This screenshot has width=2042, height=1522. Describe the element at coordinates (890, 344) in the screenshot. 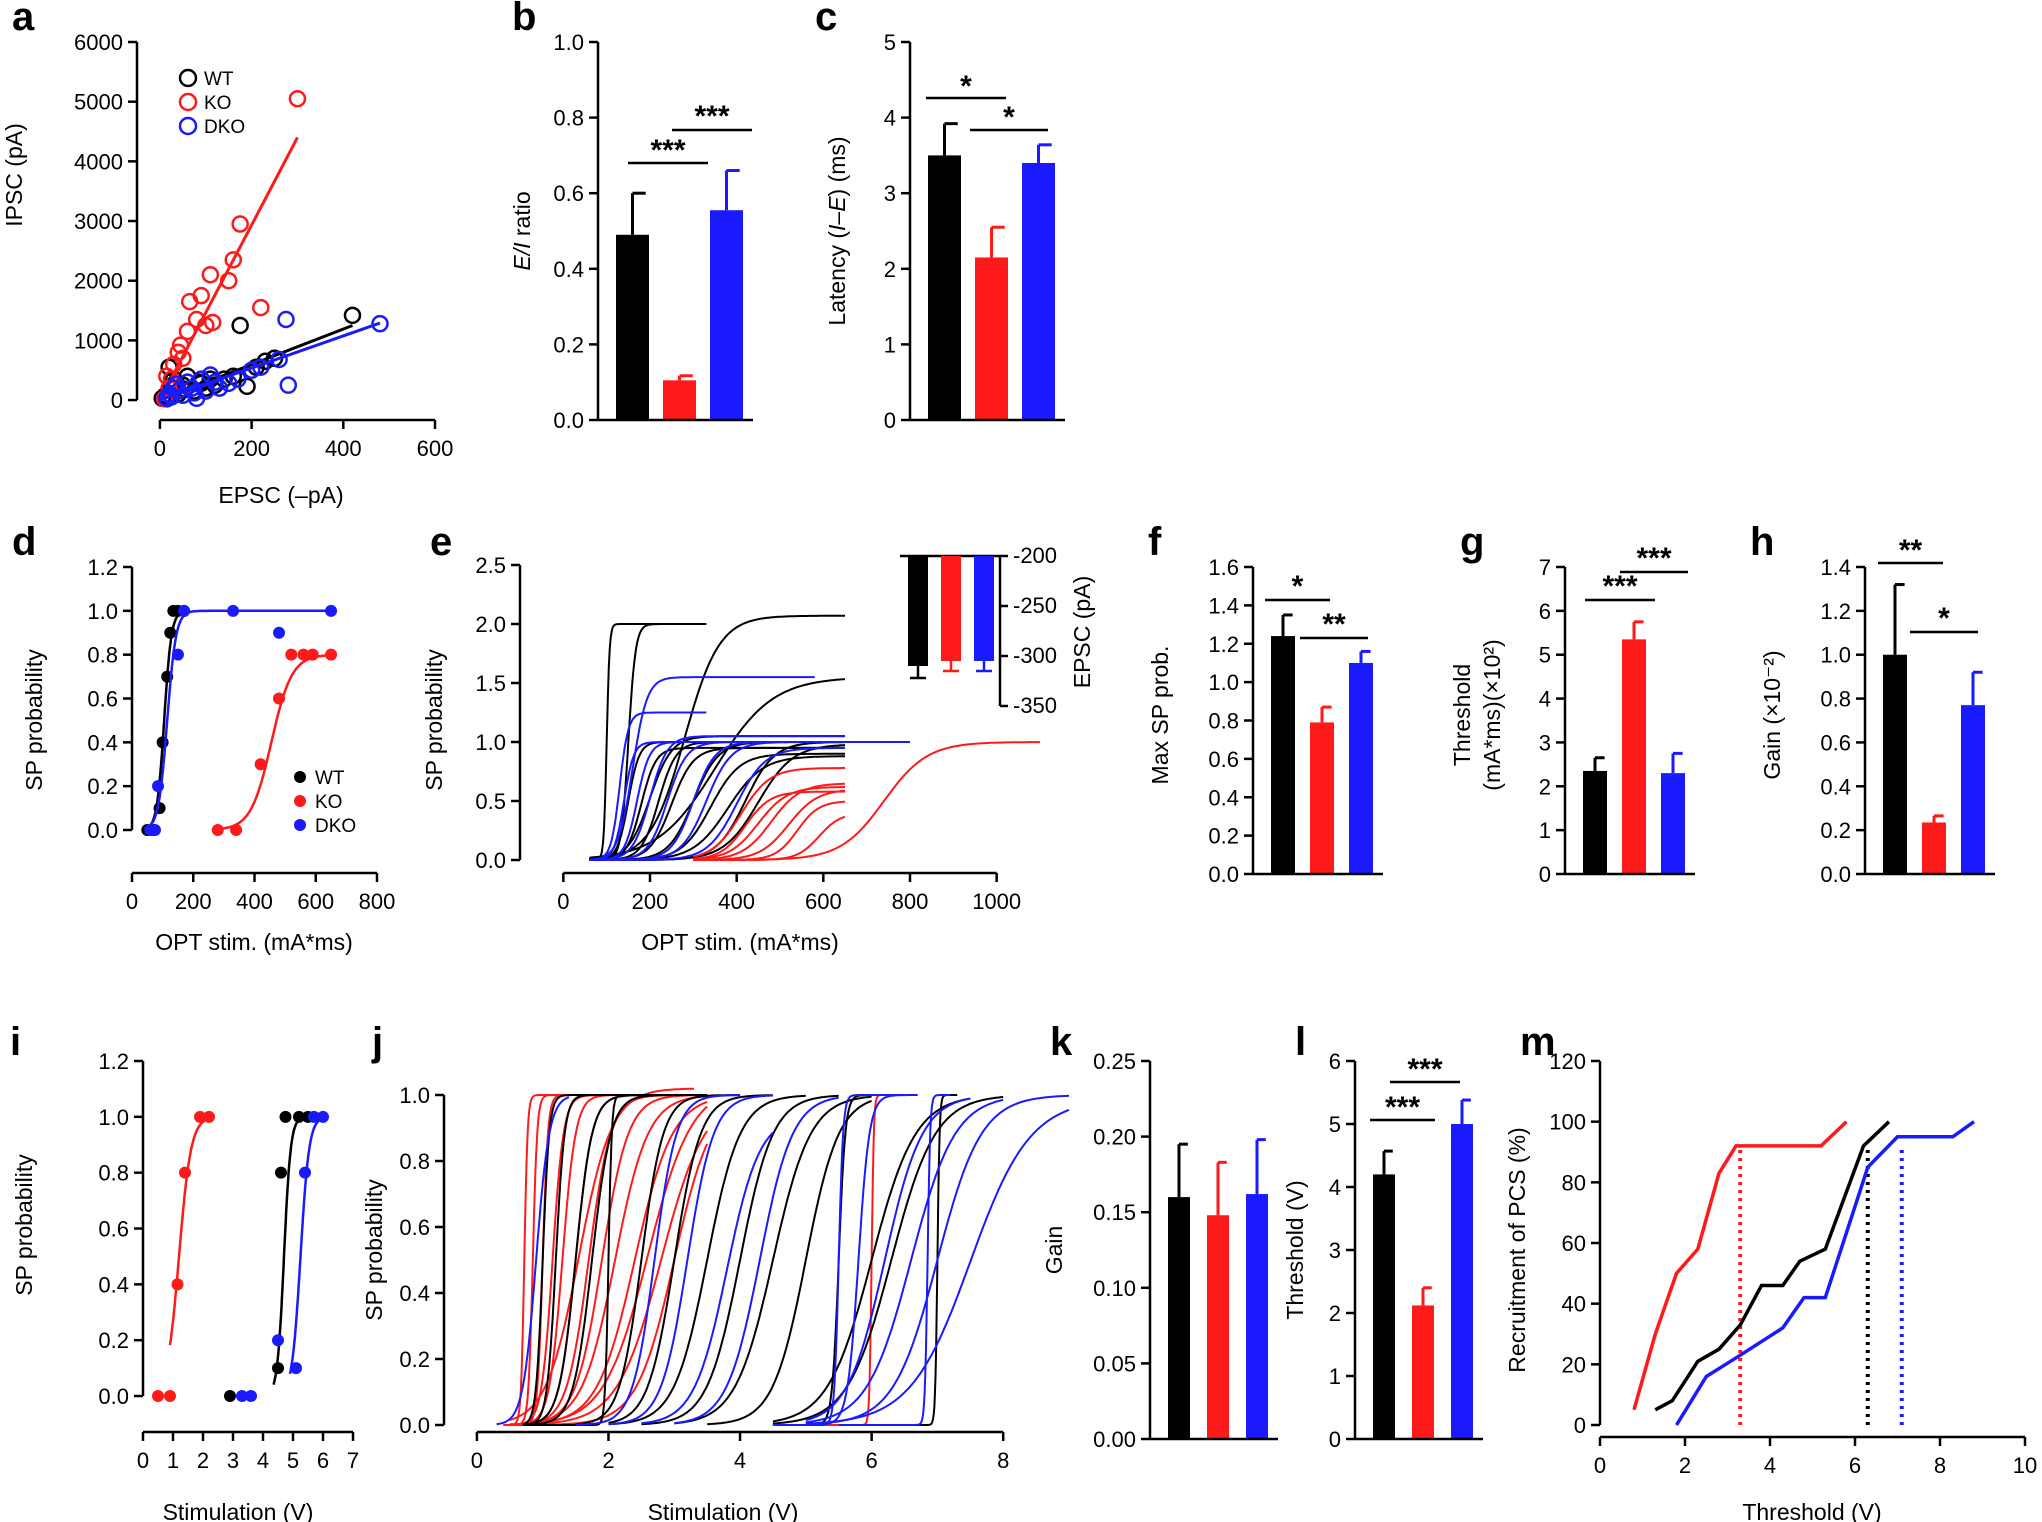

I see `y-tick-label: 1` at that location.